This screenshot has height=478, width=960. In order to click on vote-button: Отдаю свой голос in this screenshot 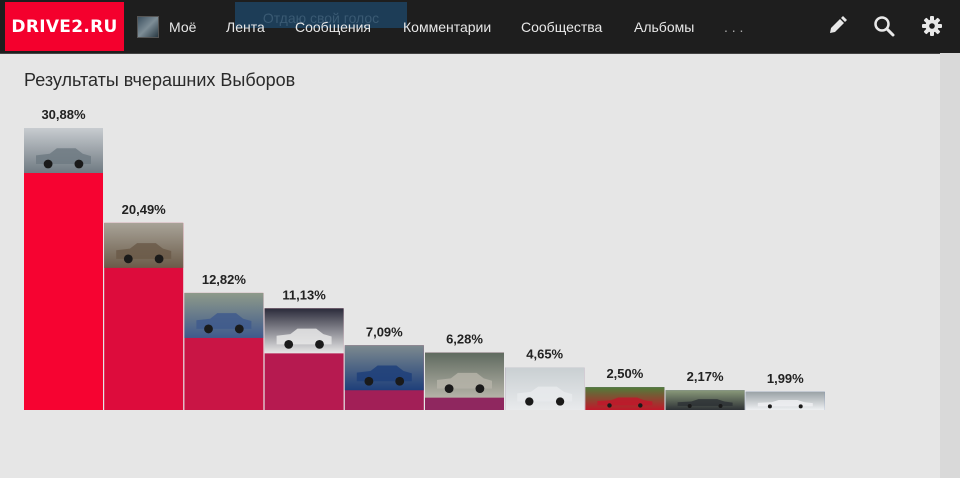, I will do `click(321, 15)`.